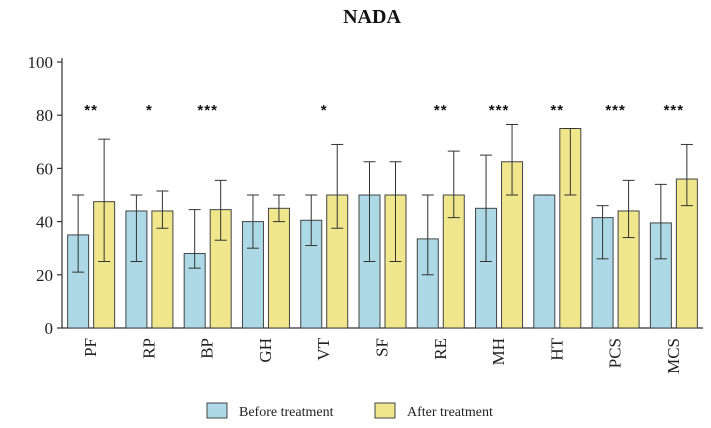 The image size is (711, 428). What do you see at coordinates (498, 351) in the screenshot?
I see `x-tick-label-mh: MH` at bounding box center [498, 351].